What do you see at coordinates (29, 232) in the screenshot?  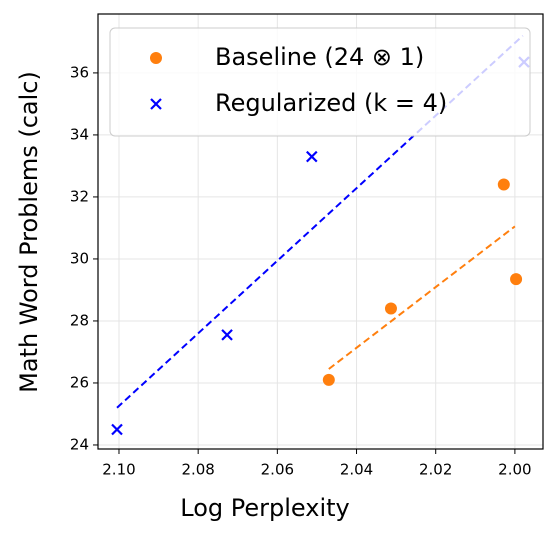 I see `y-axis-label: Math Word Problems (calc)` at bounding box center [29, 232].